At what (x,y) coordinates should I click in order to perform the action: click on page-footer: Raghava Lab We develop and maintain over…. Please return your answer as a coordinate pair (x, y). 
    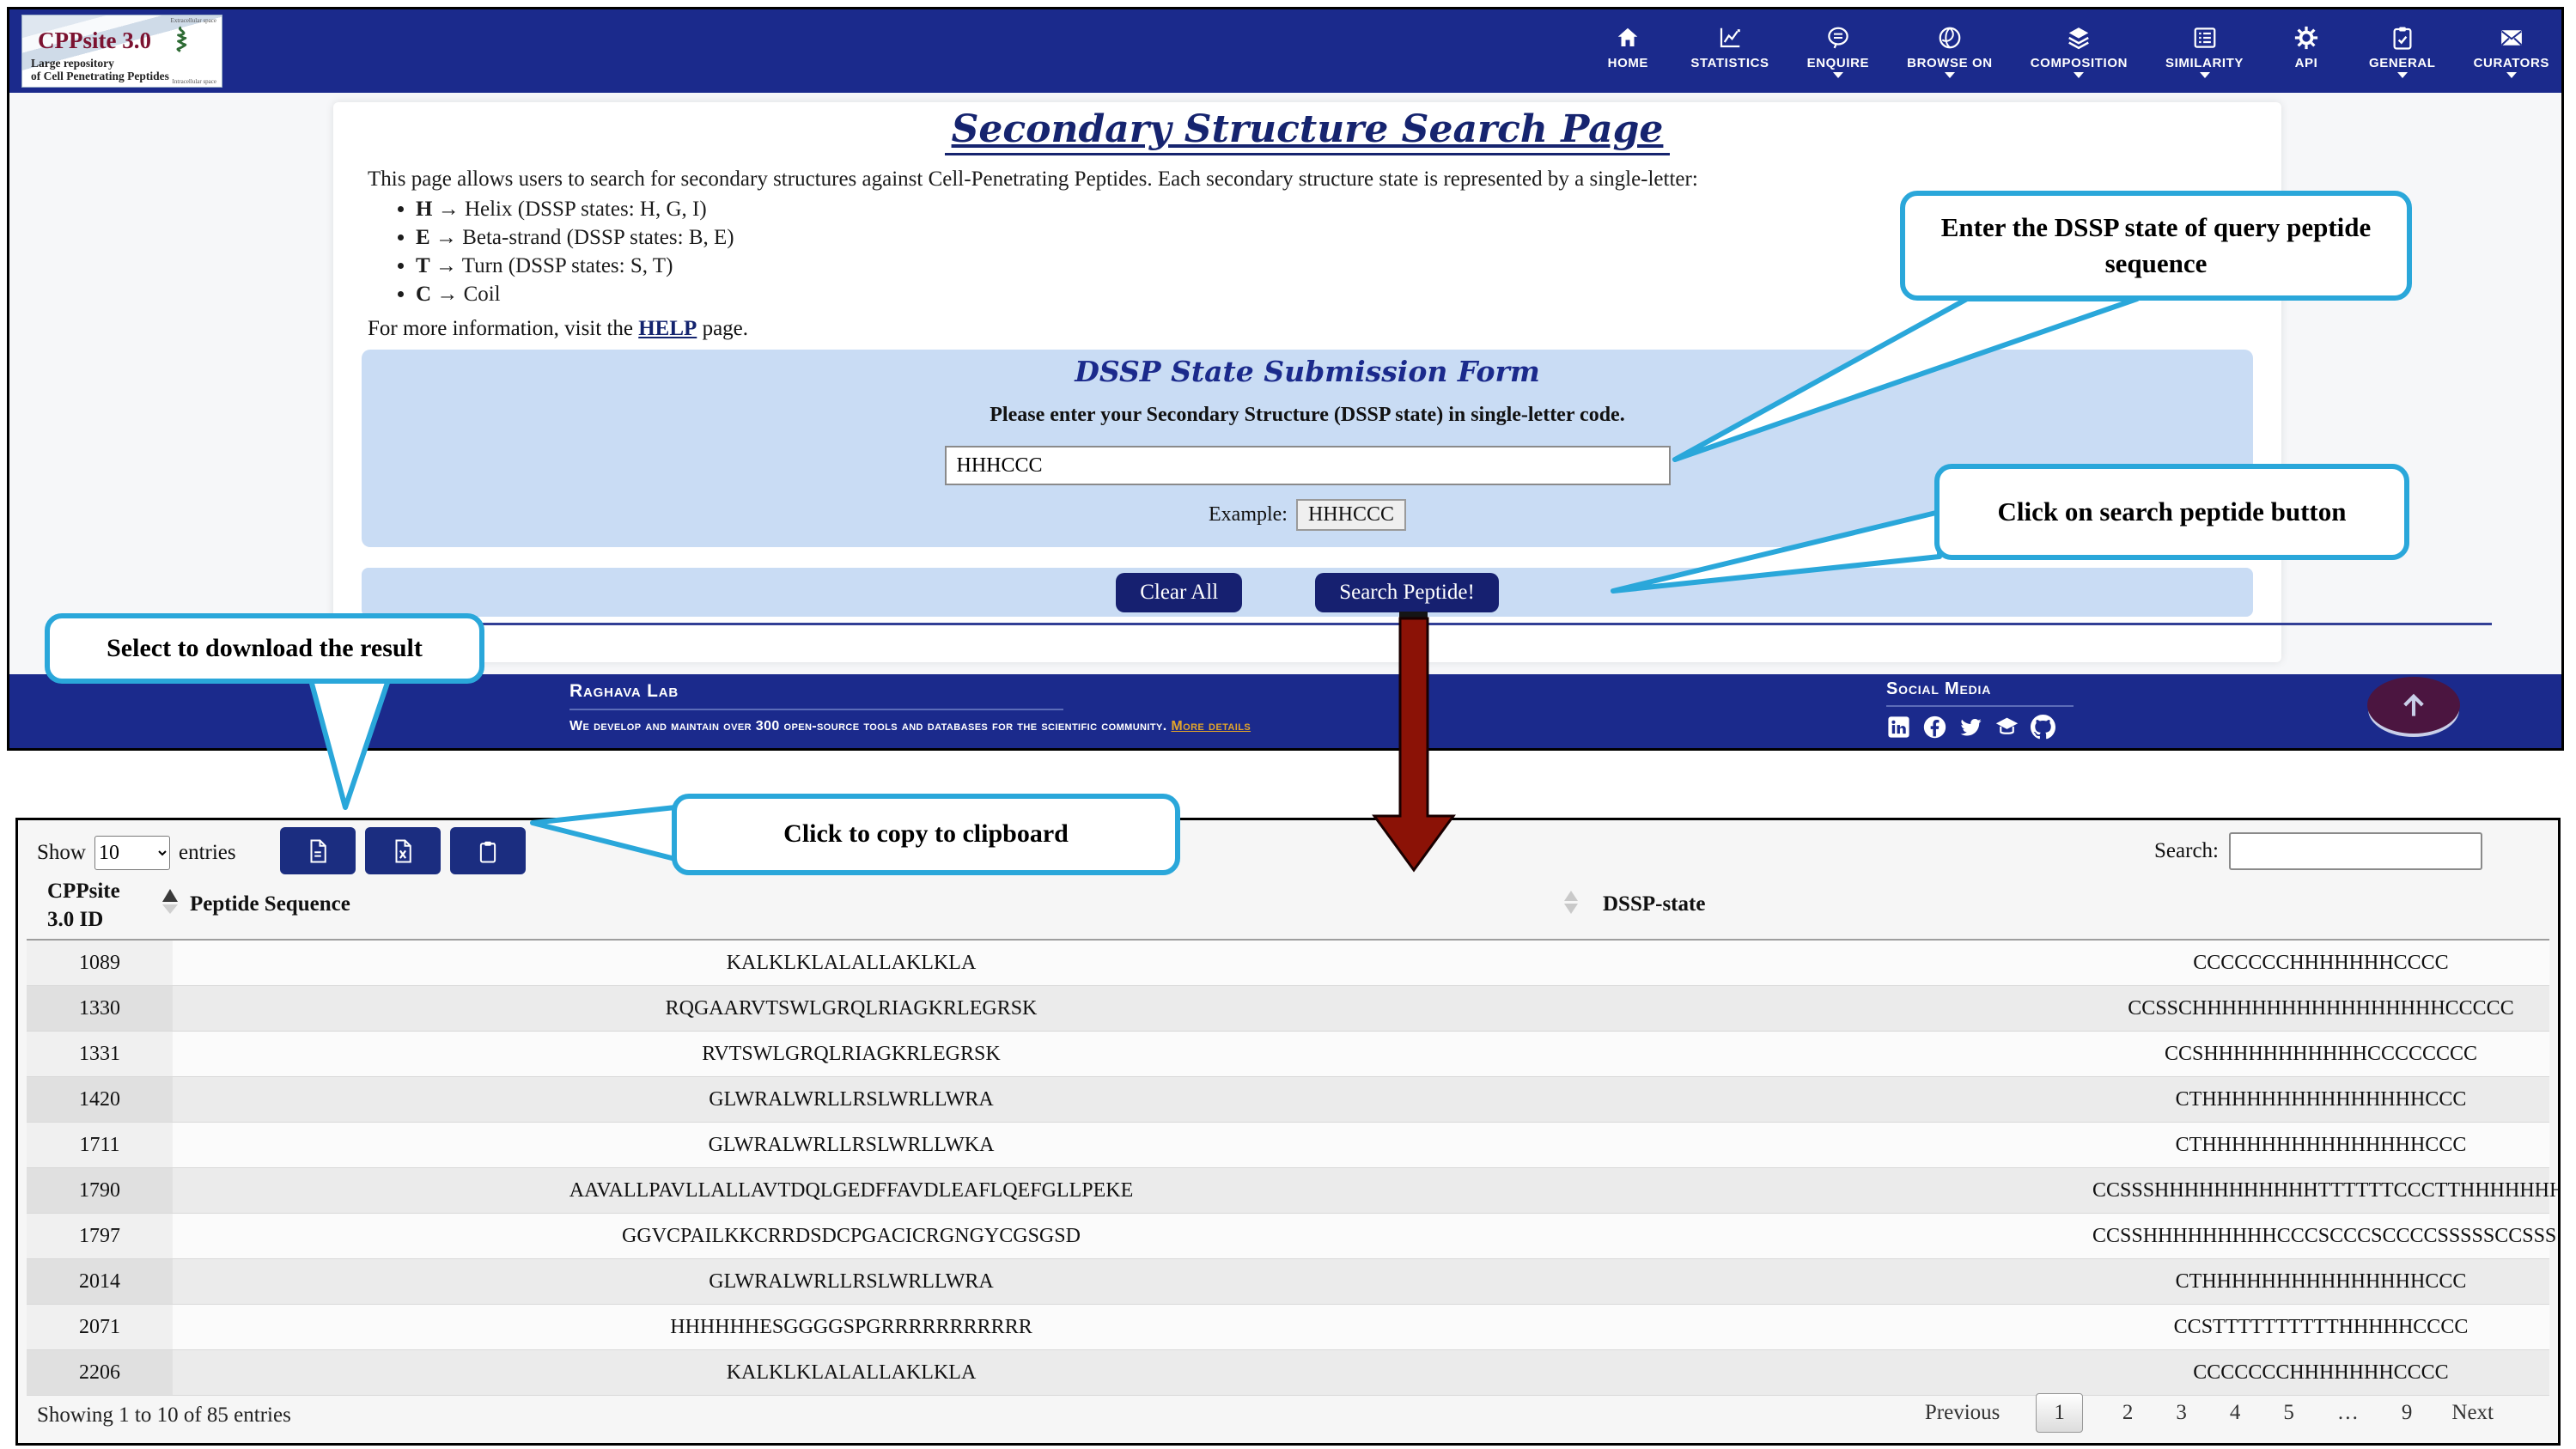
    Looking at the image, I should click on (1285, 711).